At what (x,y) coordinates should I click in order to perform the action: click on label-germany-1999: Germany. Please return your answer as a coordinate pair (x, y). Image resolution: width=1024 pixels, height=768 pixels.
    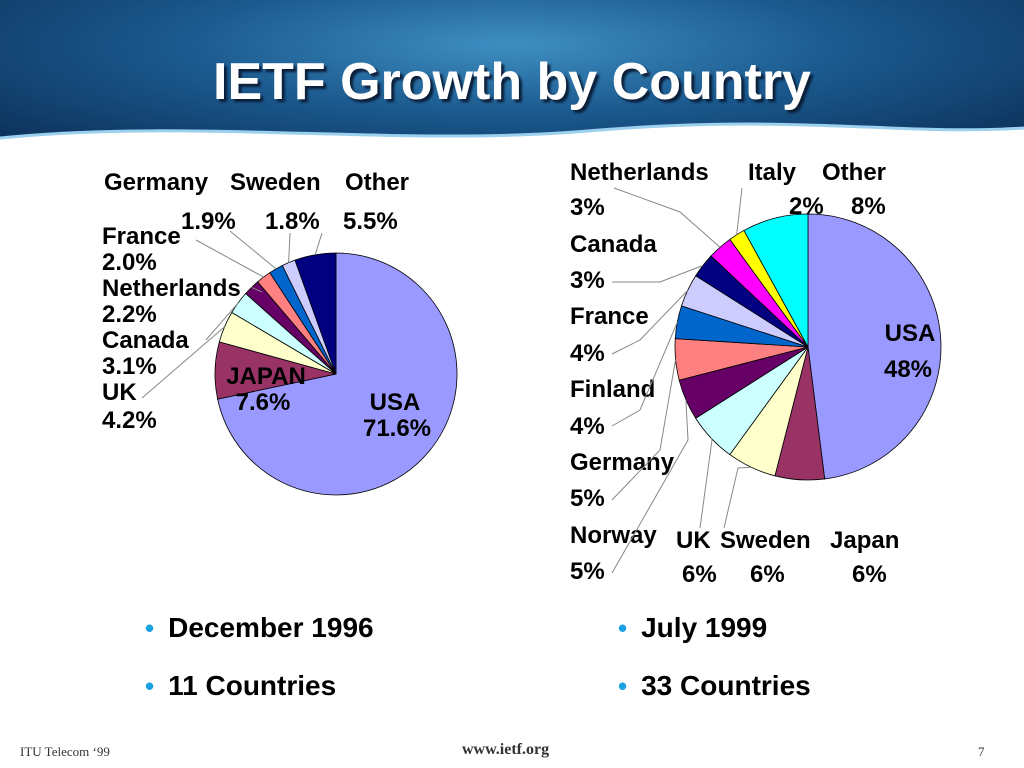
    Looking at the image, I should click on (622, 462).